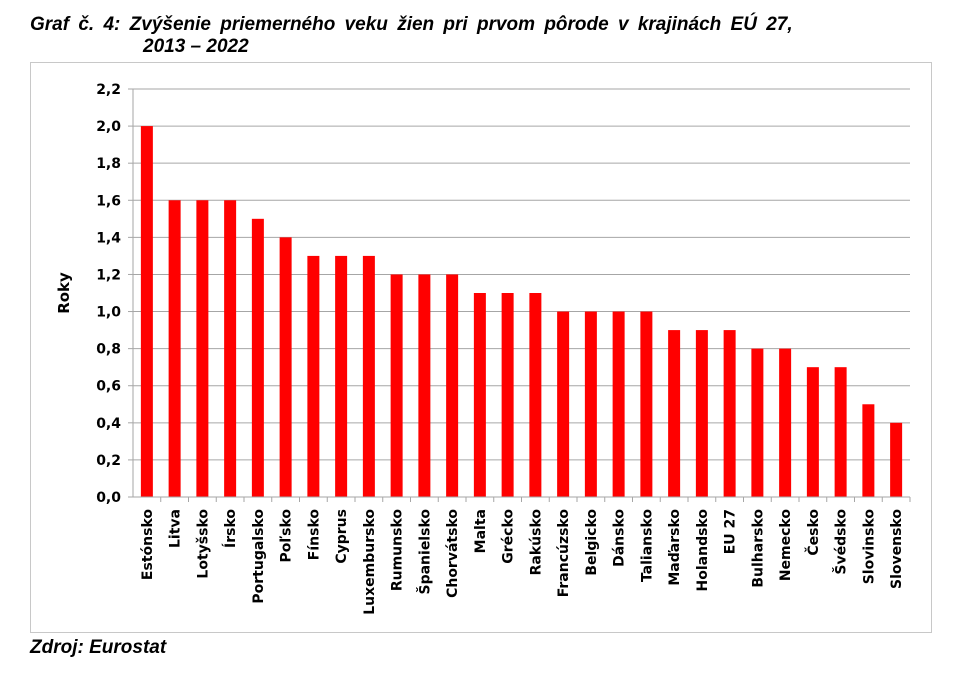  I want to click on x-tick-label: Lotyšsko, so click(203, 544).